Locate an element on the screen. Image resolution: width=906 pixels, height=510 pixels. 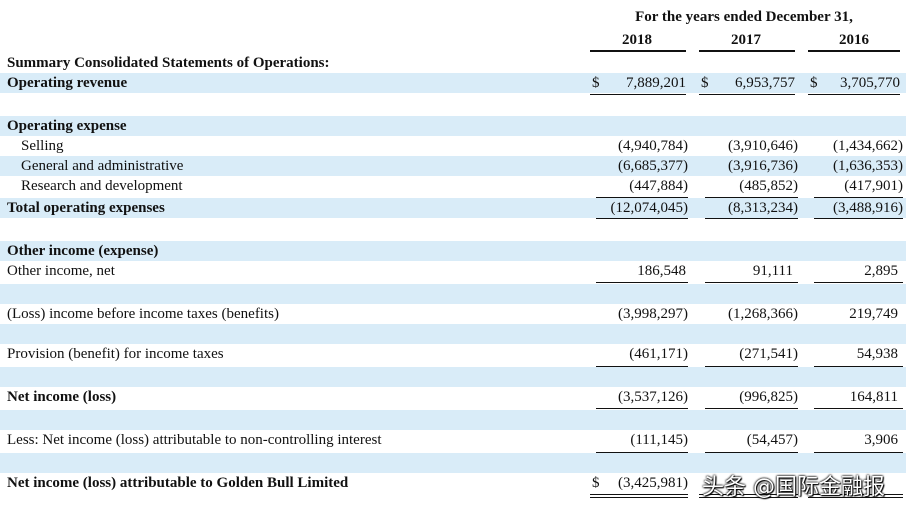
value-2016: (417,901) is located at coordinates (856, 186).